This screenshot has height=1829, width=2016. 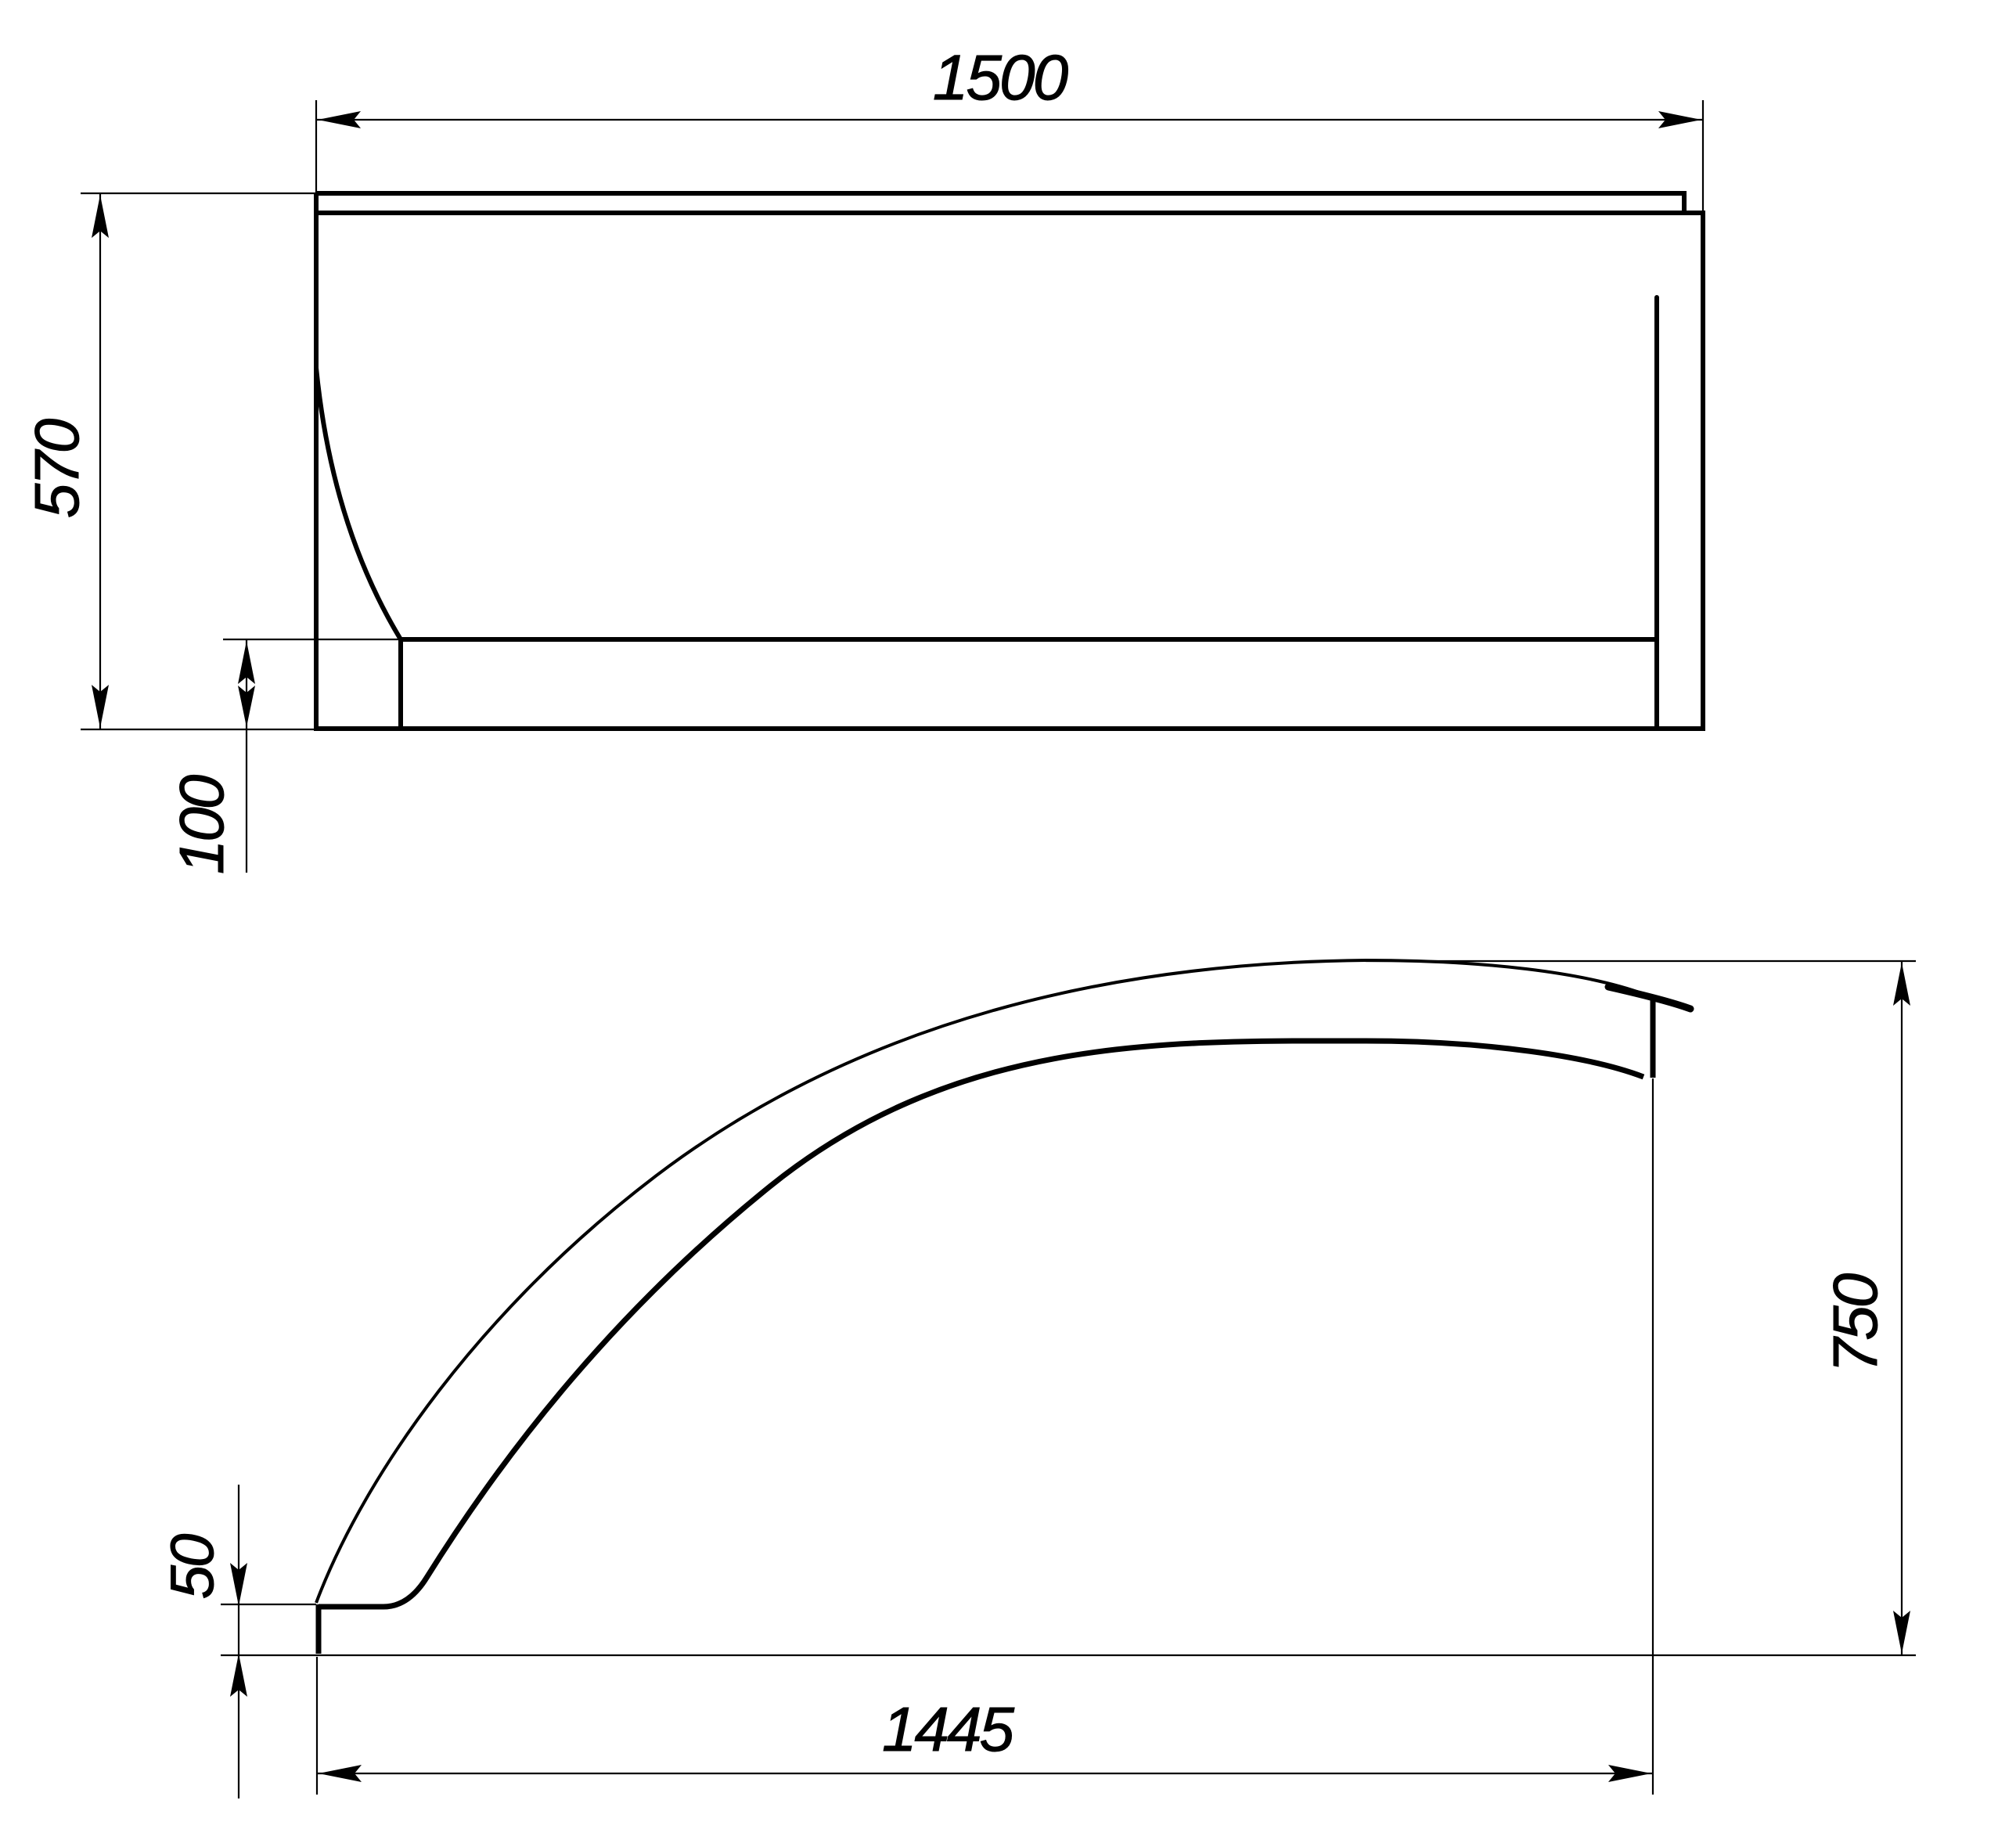 I want to click on arrow-750-up, so click(x=1901, y=984).